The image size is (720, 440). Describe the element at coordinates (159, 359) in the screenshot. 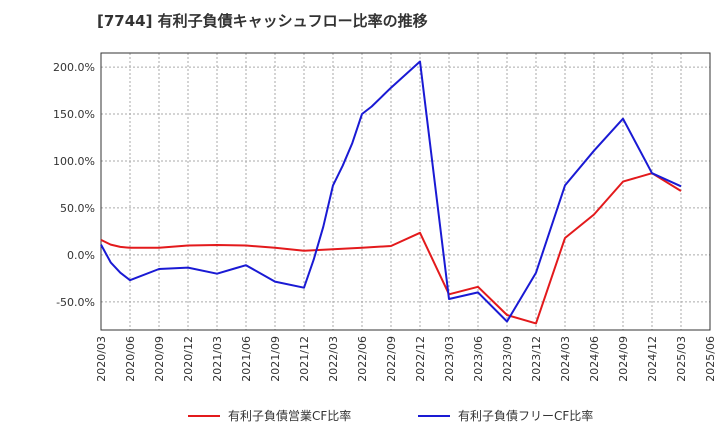

I see `x-tick-label: 2020/09` at that location.